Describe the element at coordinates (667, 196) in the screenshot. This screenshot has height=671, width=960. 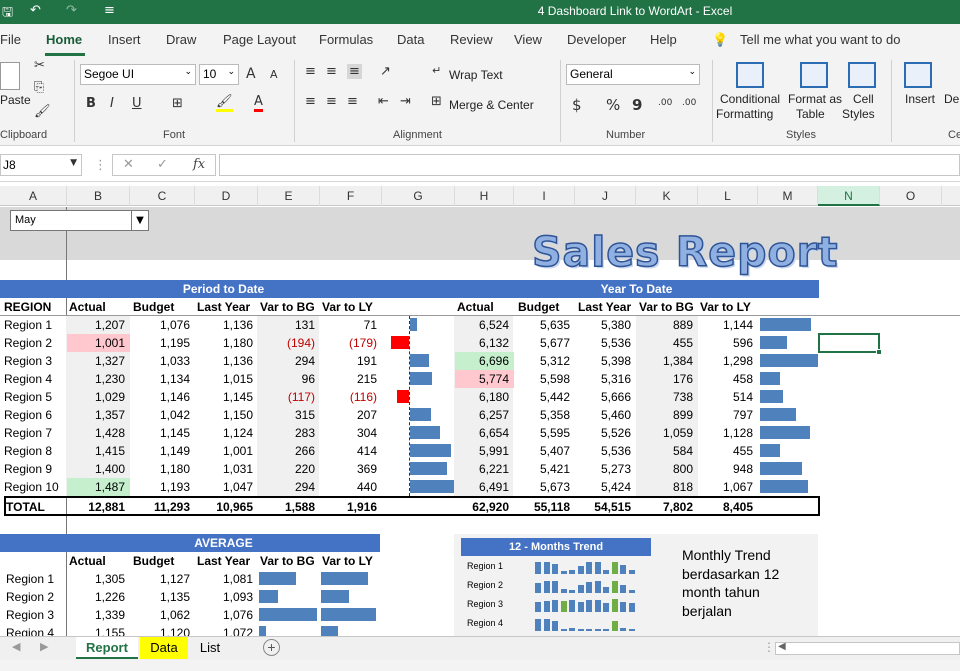
I see `column-header-k: K` at that location.